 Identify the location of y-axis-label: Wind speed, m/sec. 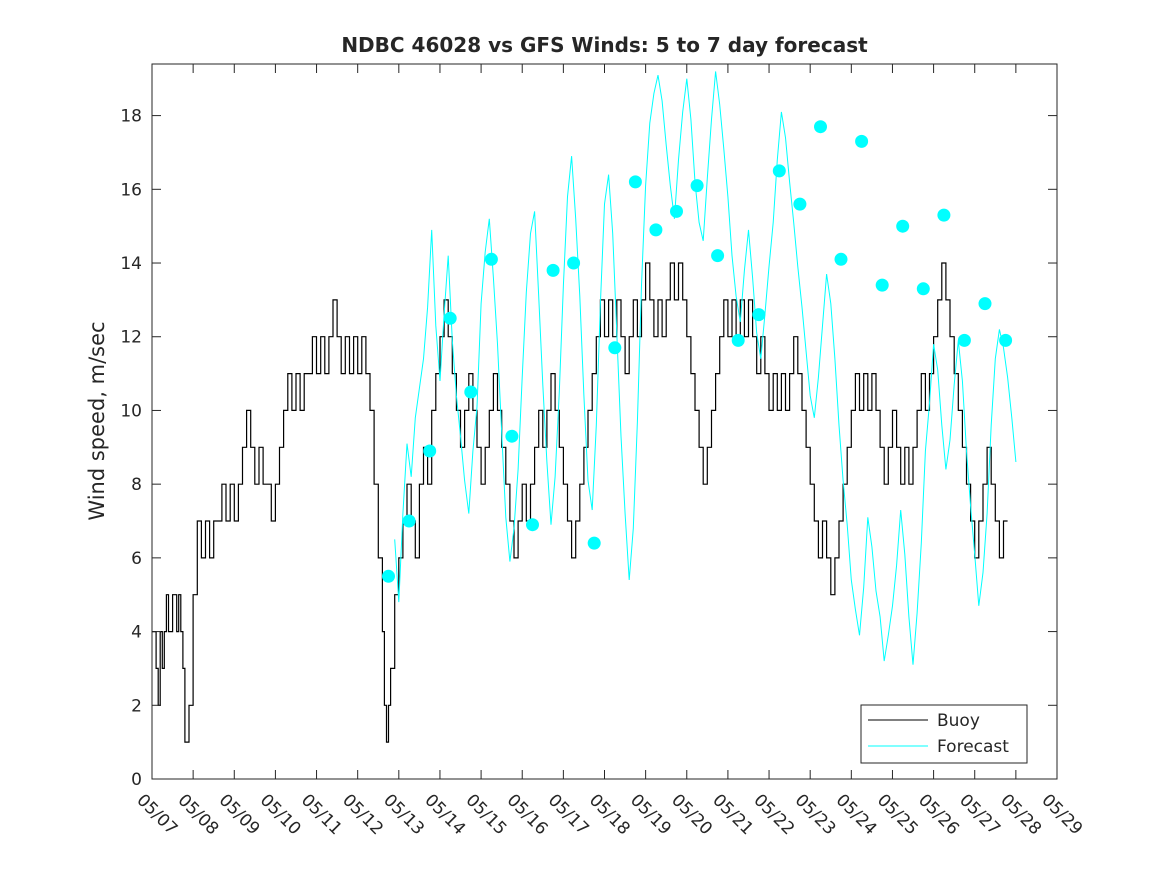
(97, 420).